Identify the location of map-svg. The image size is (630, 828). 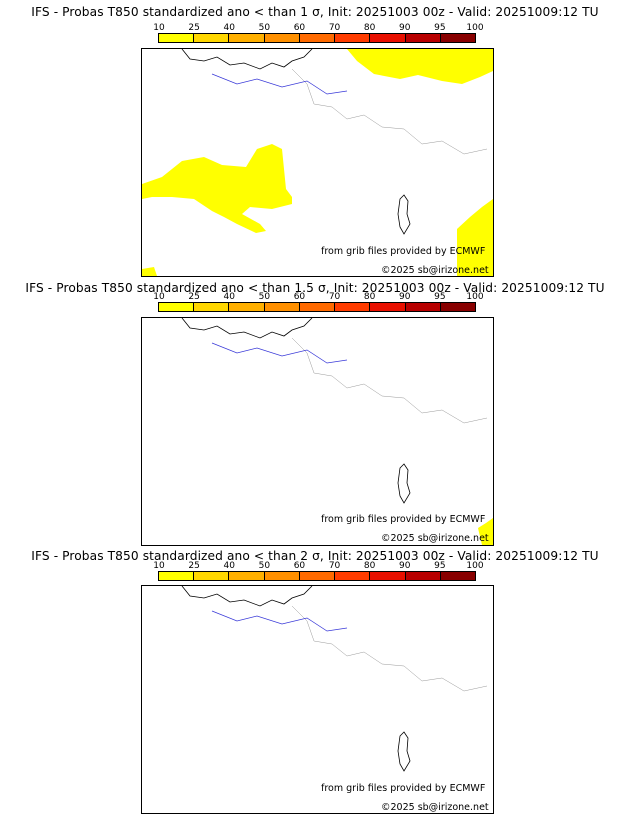
(334, 679).